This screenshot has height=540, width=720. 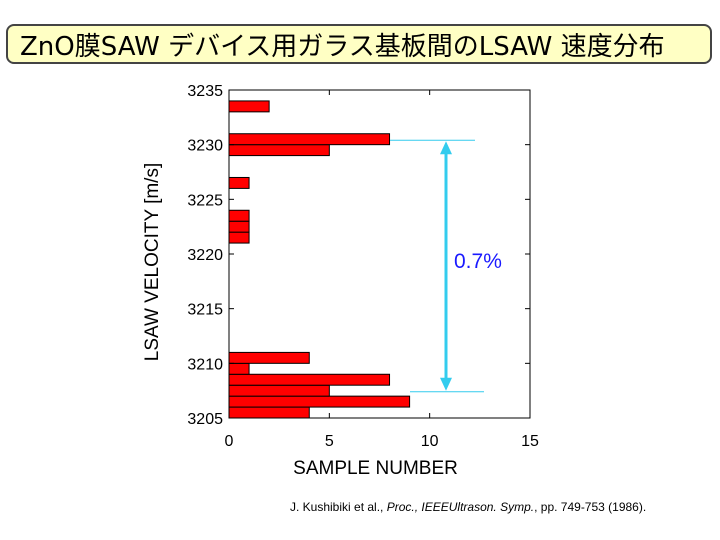 What do you see at coordinates (329, 441) in the screenshot?
I see `x-tick-label: 5` at bounding box center [329, 441].